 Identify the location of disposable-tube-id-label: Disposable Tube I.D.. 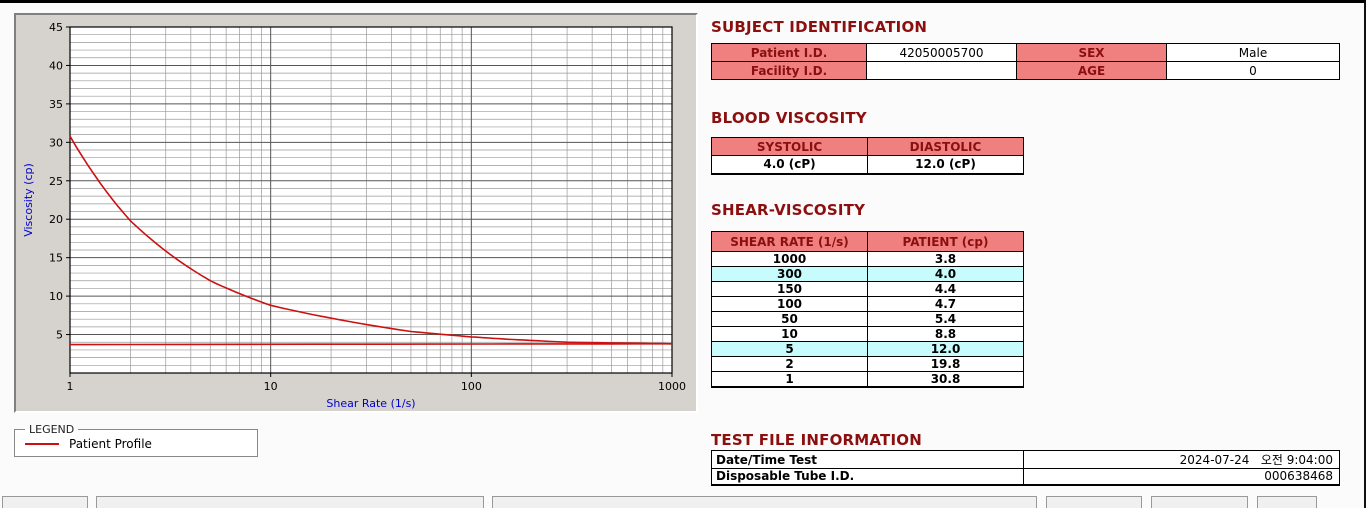
(867, 477).